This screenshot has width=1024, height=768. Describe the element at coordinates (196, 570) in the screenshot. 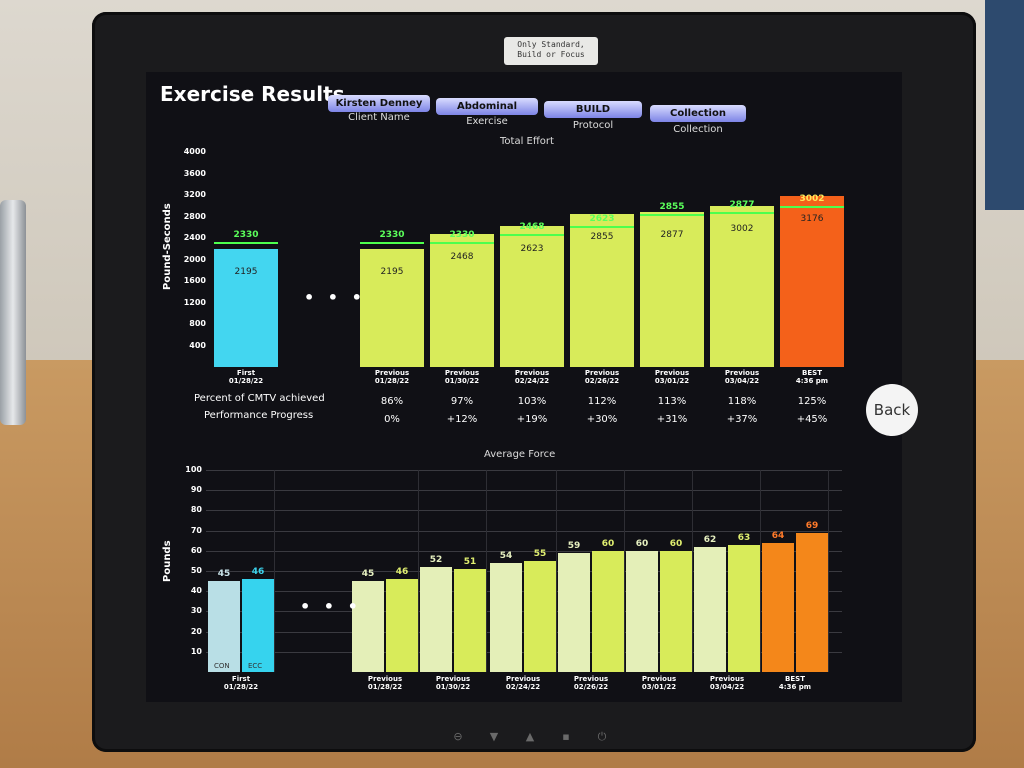

I see `force-y-tick: 50` at that location.